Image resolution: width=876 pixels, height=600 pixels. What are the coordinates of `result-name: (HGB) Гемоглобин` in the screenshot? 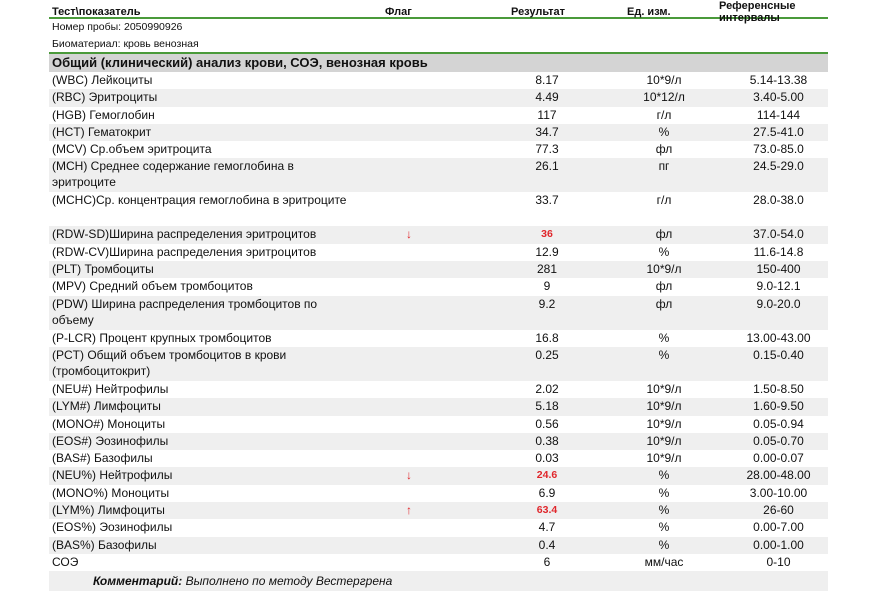 It's located at (103, 114).